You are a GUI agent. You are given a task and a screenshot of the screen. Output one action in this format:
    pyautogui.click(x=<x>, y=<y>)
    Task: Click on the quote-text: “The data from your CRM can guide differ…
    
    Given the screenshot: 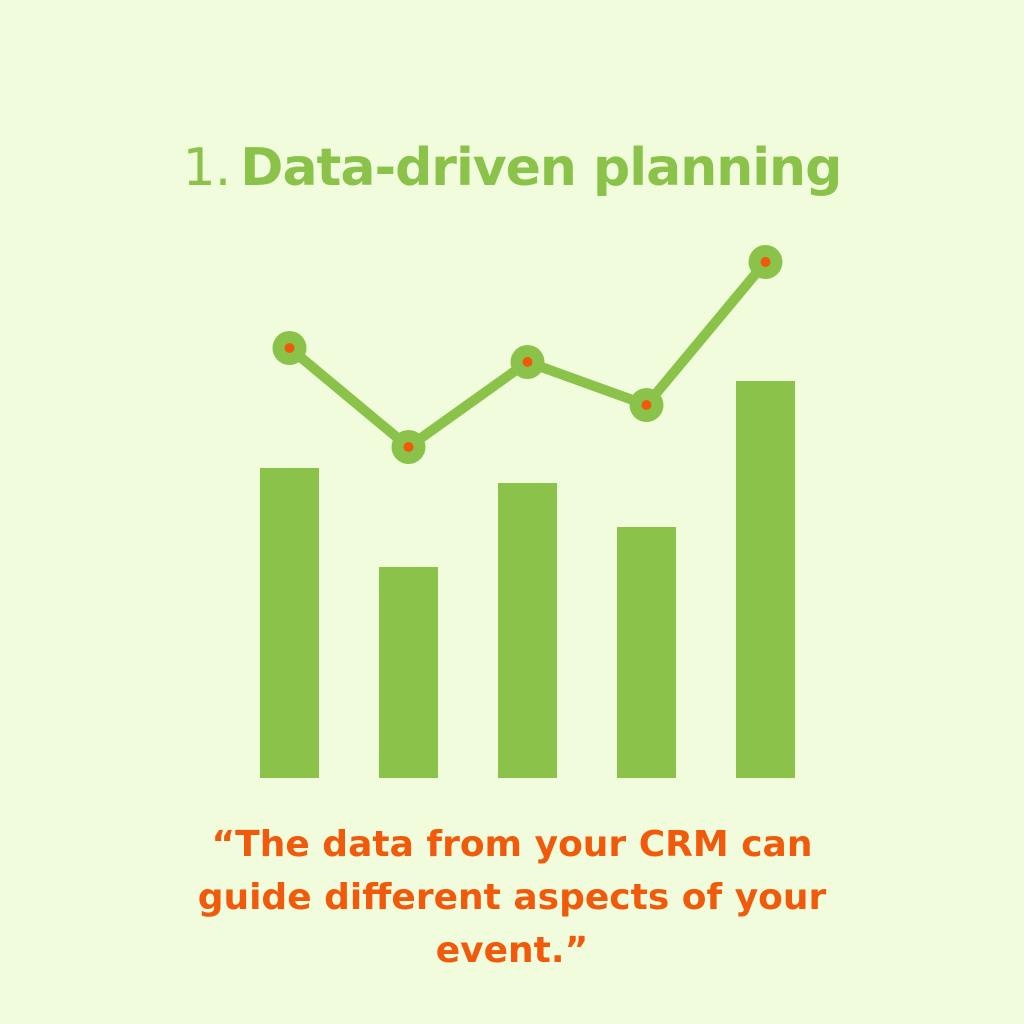 What is the action you would take?
    pyautogui.click(x=512, y=897)
    